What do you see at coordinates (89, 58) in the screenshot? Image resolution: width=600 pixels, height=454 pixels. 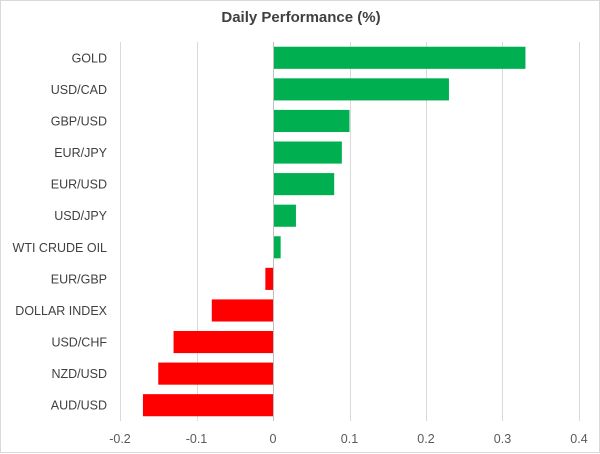 I see `category-label: GOLD` at bounding box center [89, 58].